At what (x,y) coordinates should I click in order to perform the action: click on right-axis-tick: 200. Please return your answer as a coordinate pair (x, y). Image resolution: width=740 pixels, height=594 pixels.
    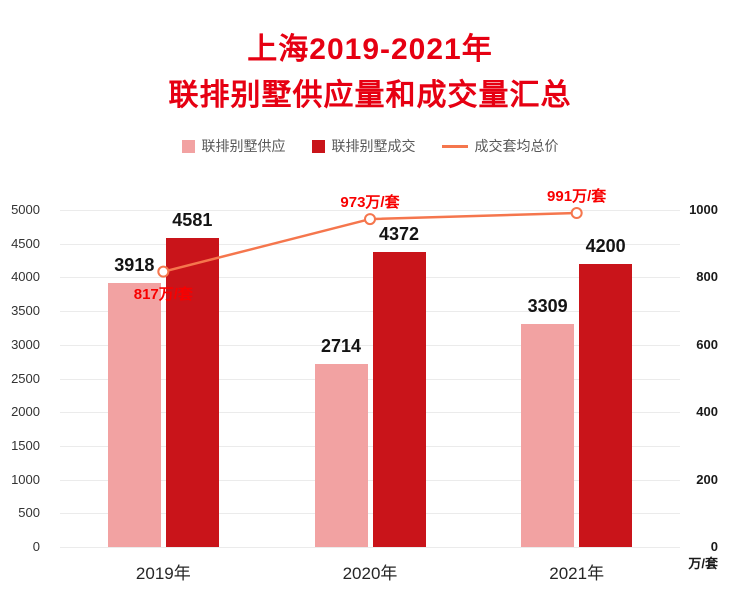
    Looking at the image, I should click on (707, 479).